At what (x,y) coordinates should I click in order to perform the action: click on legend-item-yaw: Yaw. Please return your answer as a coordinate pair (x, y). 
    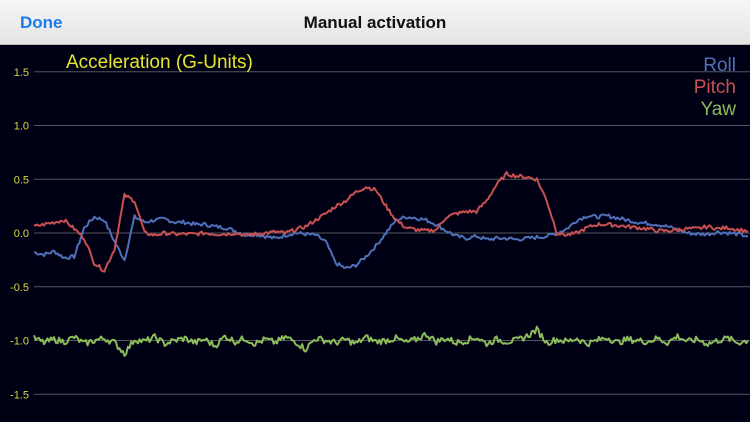
    Looking at the image, I should click on (718, 109).